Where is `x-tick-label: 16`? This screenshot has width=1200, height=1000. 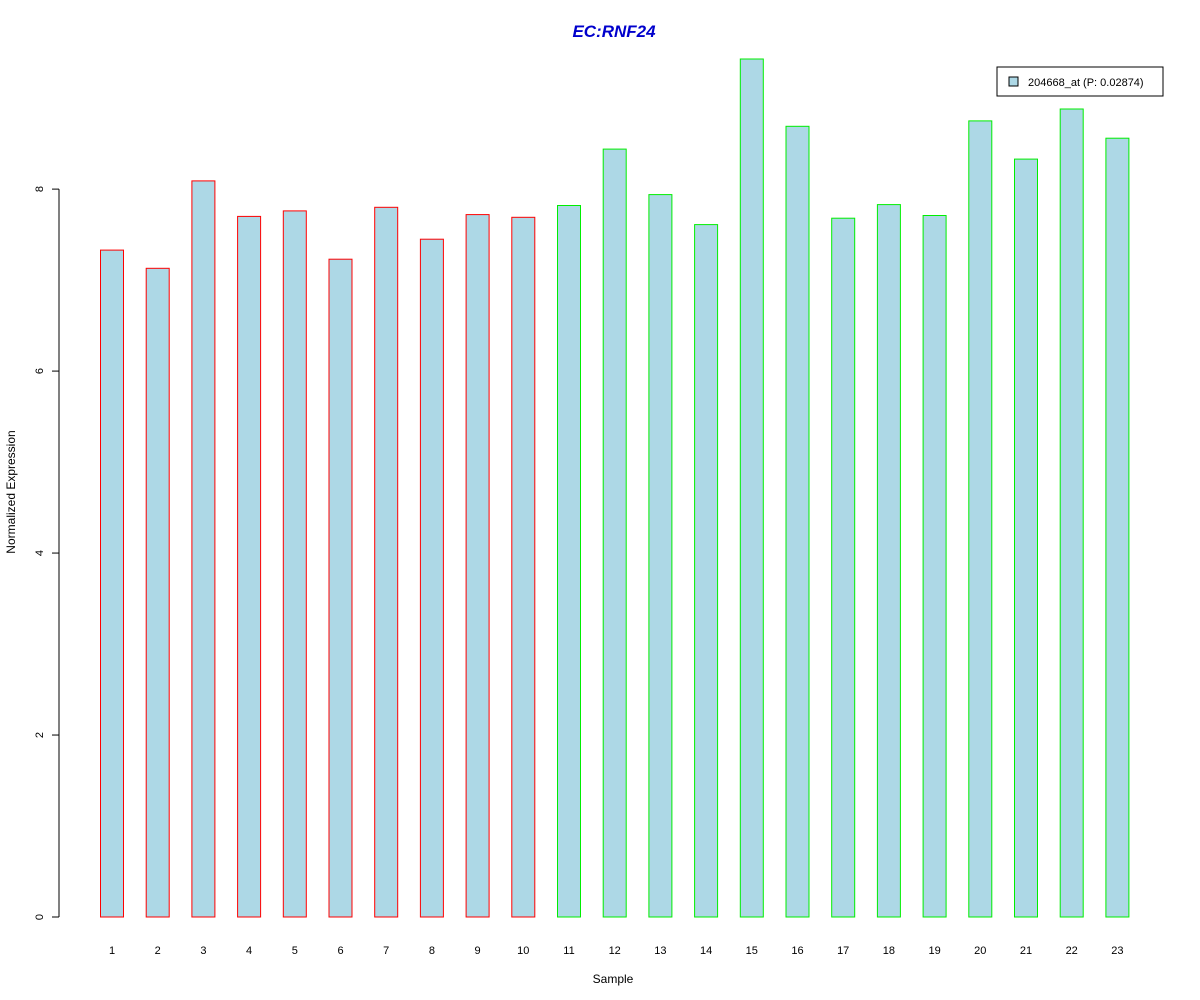 x-tick-label: 16 is located at coordinates (797, 951).